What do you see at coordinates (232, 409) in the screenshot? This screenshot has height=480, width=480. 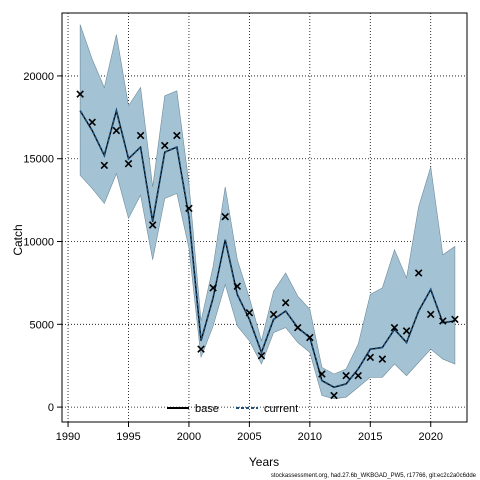 I see `legend: base current` at bounding box center [232, 409].